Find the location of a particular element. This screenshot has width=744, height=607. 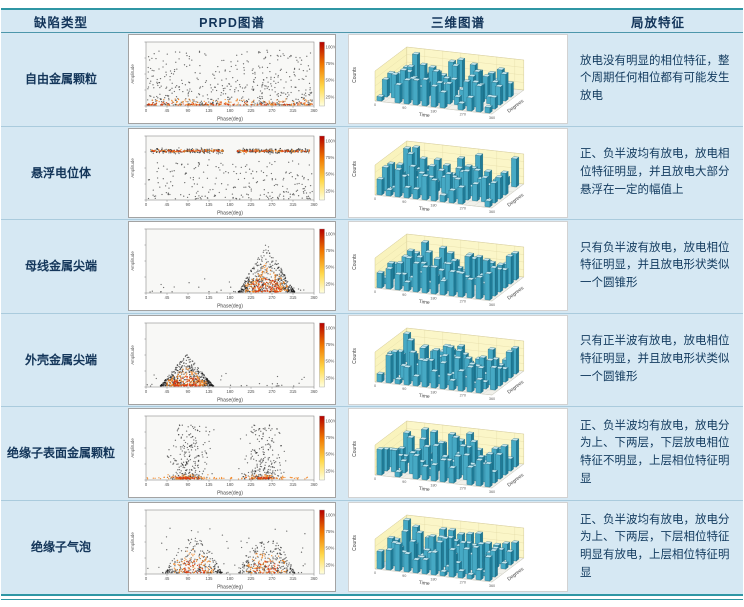

defect-type-label: 悬浮电位体 is located at coordinates (60, 172).